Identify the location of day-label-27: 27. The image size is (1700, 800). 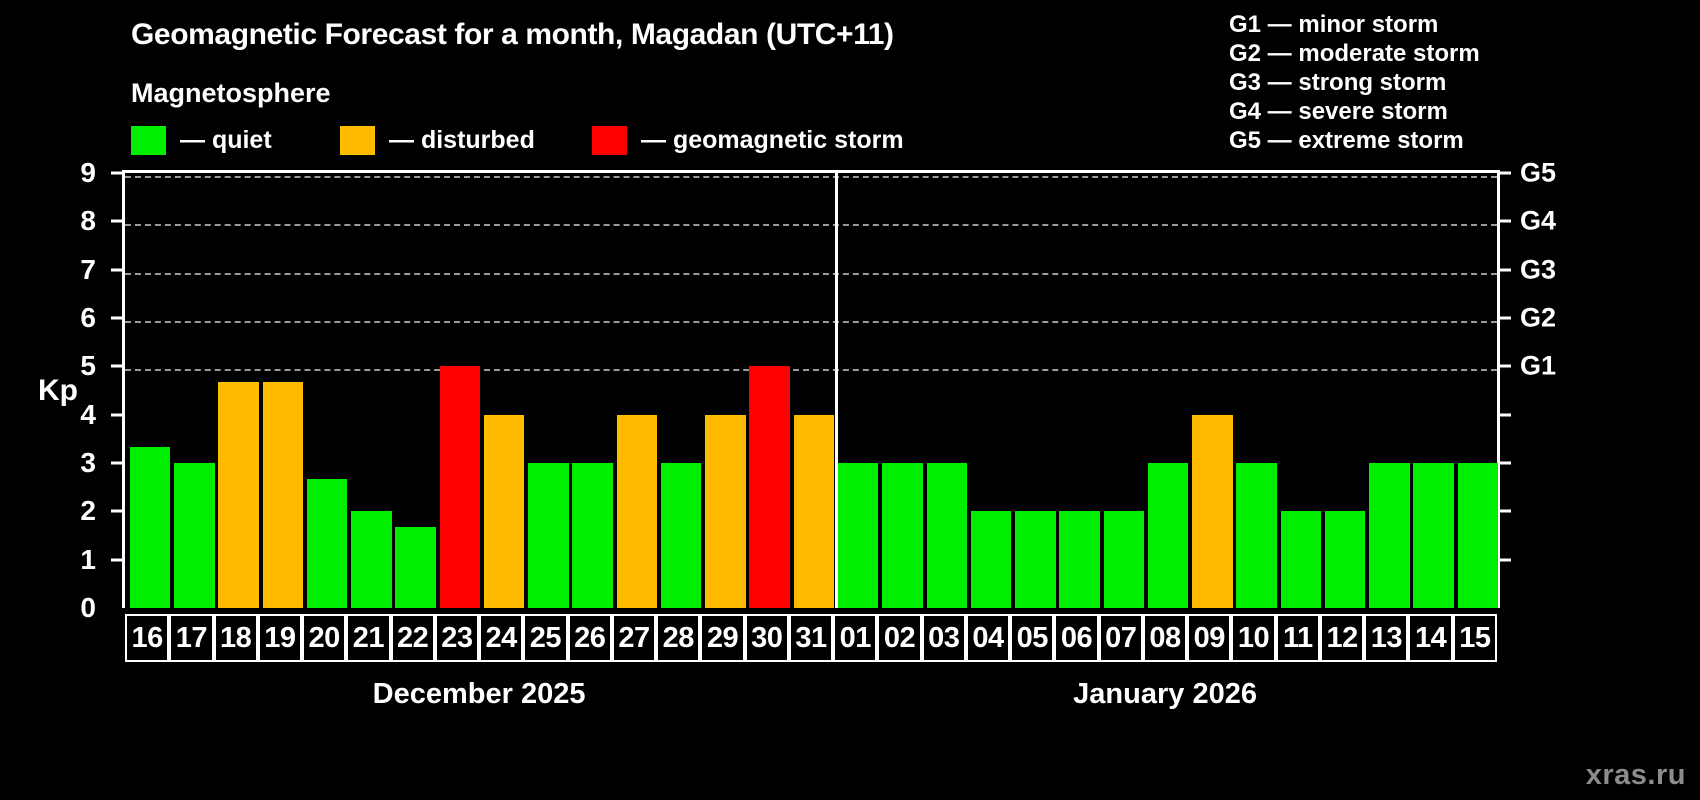
(634, 638).